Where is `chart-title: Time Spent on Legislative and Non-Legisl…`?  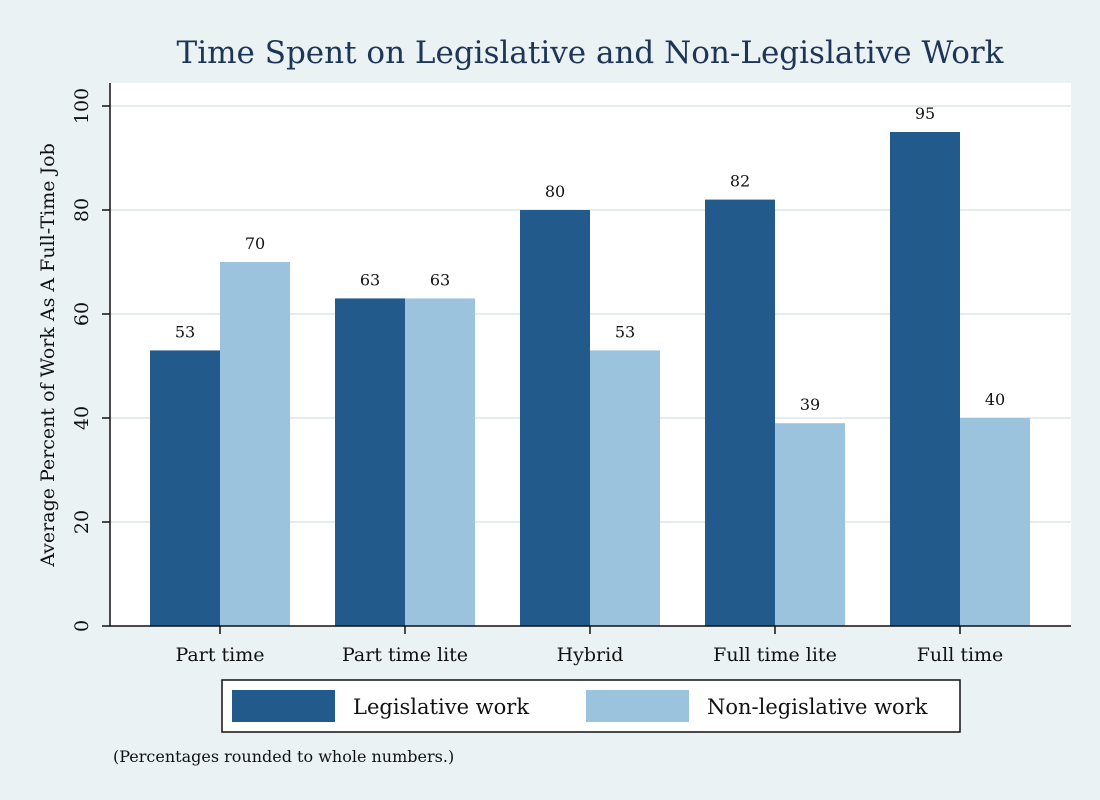
chart-title: Time Spent on Legislative and Non-Legisl… is located at coordinates (590, 53).